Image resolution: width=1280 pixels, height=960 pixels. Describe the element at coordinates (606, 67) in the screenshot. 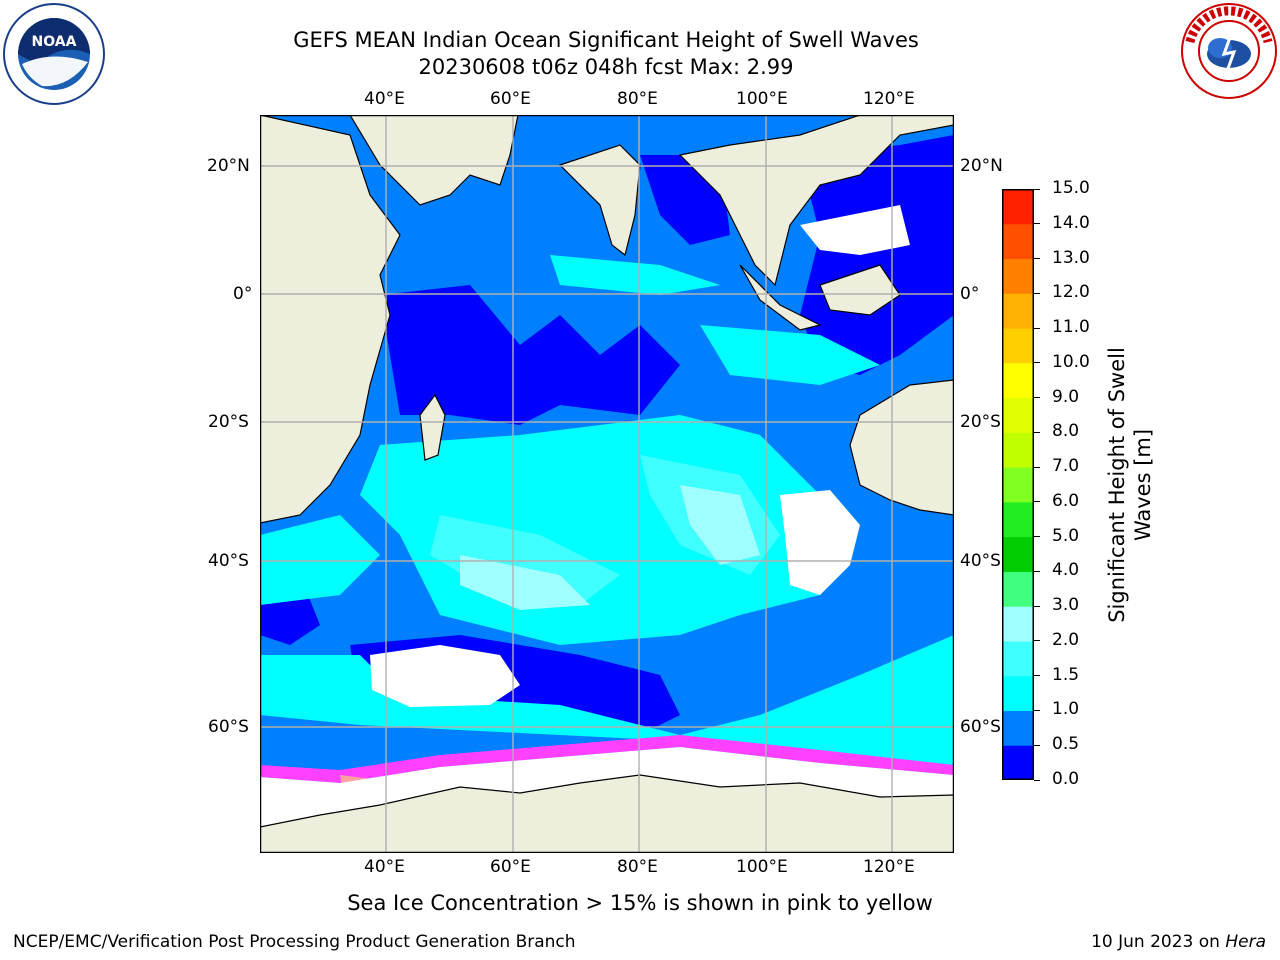

I see `chart-subtitle: 20230608 t06z 048h fcst Max: 2.99` at that location.